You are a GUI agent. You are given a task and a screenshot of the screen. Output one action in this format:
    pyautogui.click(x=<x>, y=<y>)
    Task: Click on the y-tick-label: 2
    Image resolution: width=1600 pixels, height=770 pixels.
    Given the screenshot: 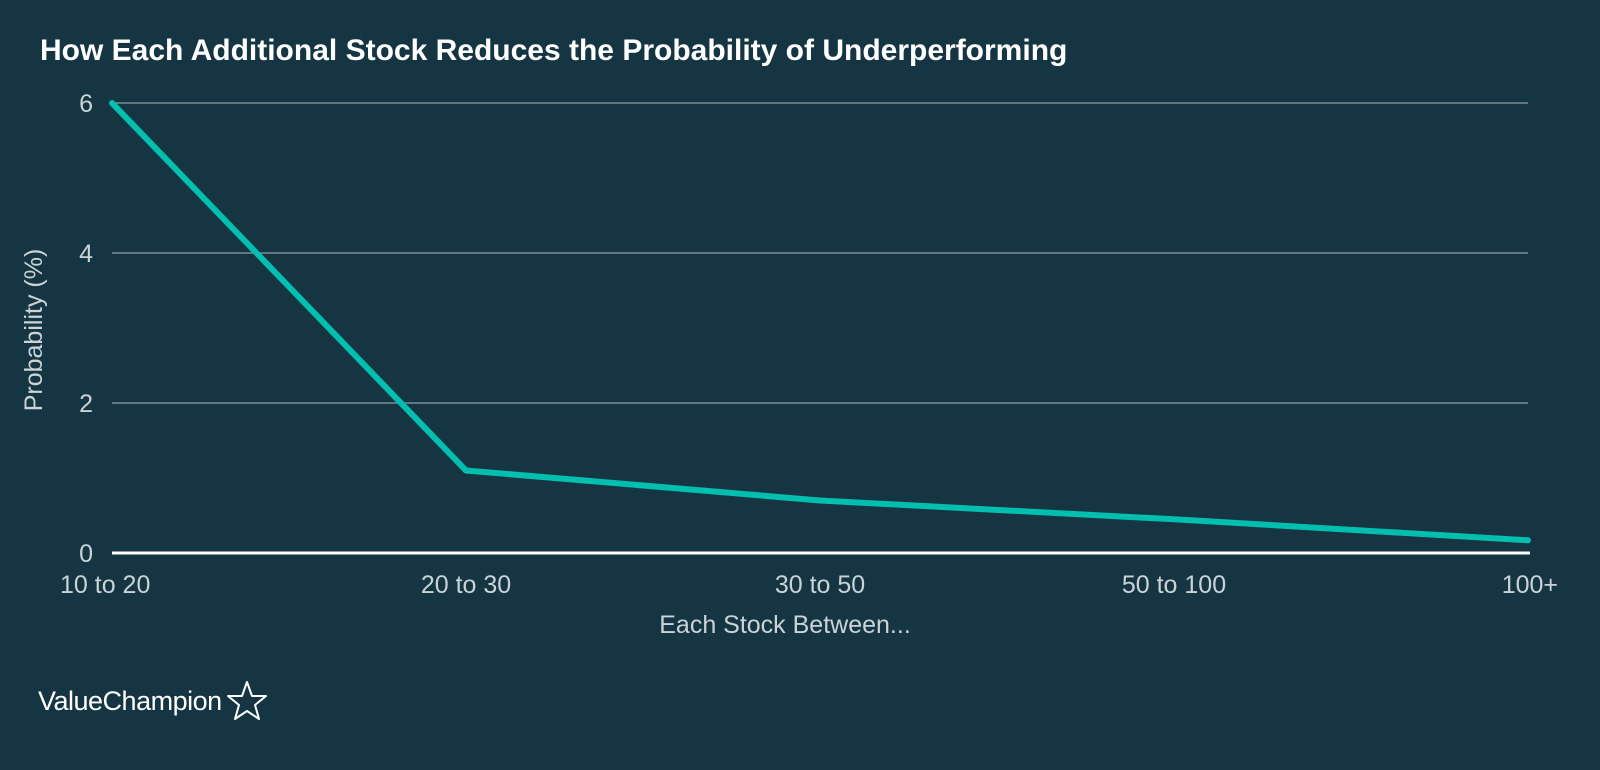 What is the action you would take?
    pyautogui.click(x=86, y=404)
    